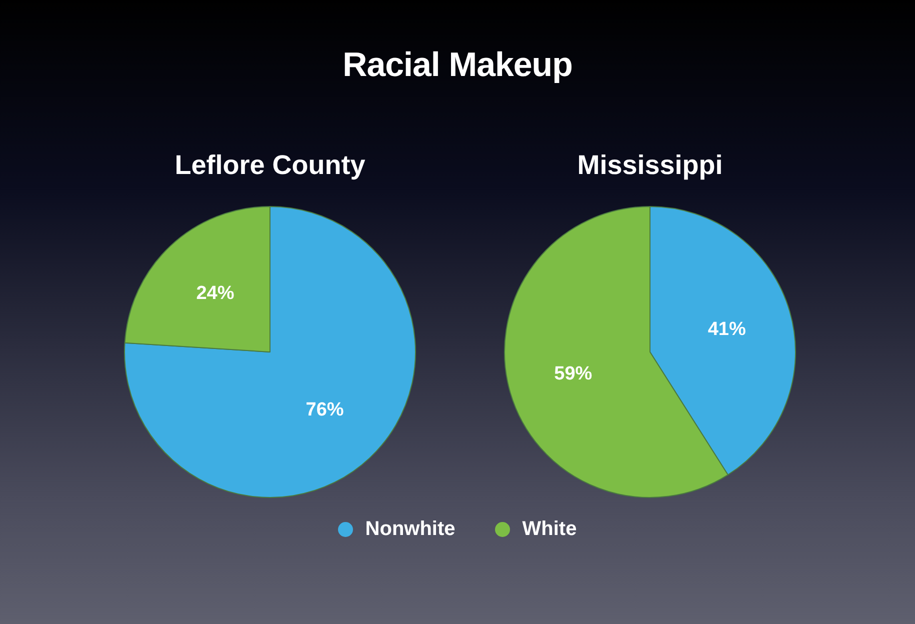 Image resolution: width=915 pixels, height=624 pixels. What do you see at coordinates (410, 529) in the screenshot?
I see `slice-label: Nonwhite` at bounding box center [410, 529].